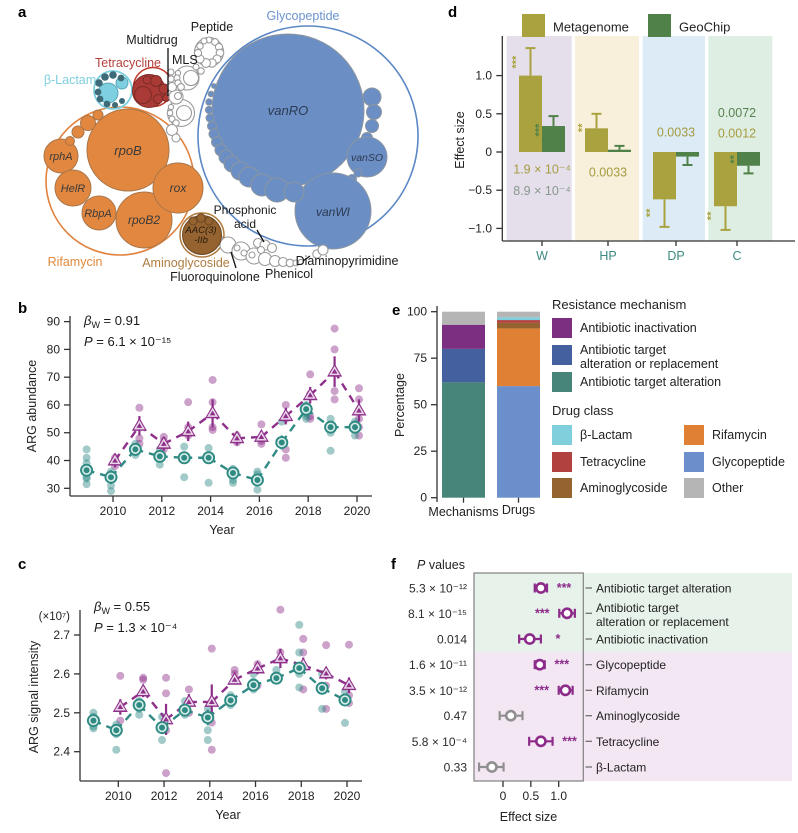 Image resolution: width=798 pixels, height=833 pixels. I want to click on x-category-label: DP, so click(675, 256).